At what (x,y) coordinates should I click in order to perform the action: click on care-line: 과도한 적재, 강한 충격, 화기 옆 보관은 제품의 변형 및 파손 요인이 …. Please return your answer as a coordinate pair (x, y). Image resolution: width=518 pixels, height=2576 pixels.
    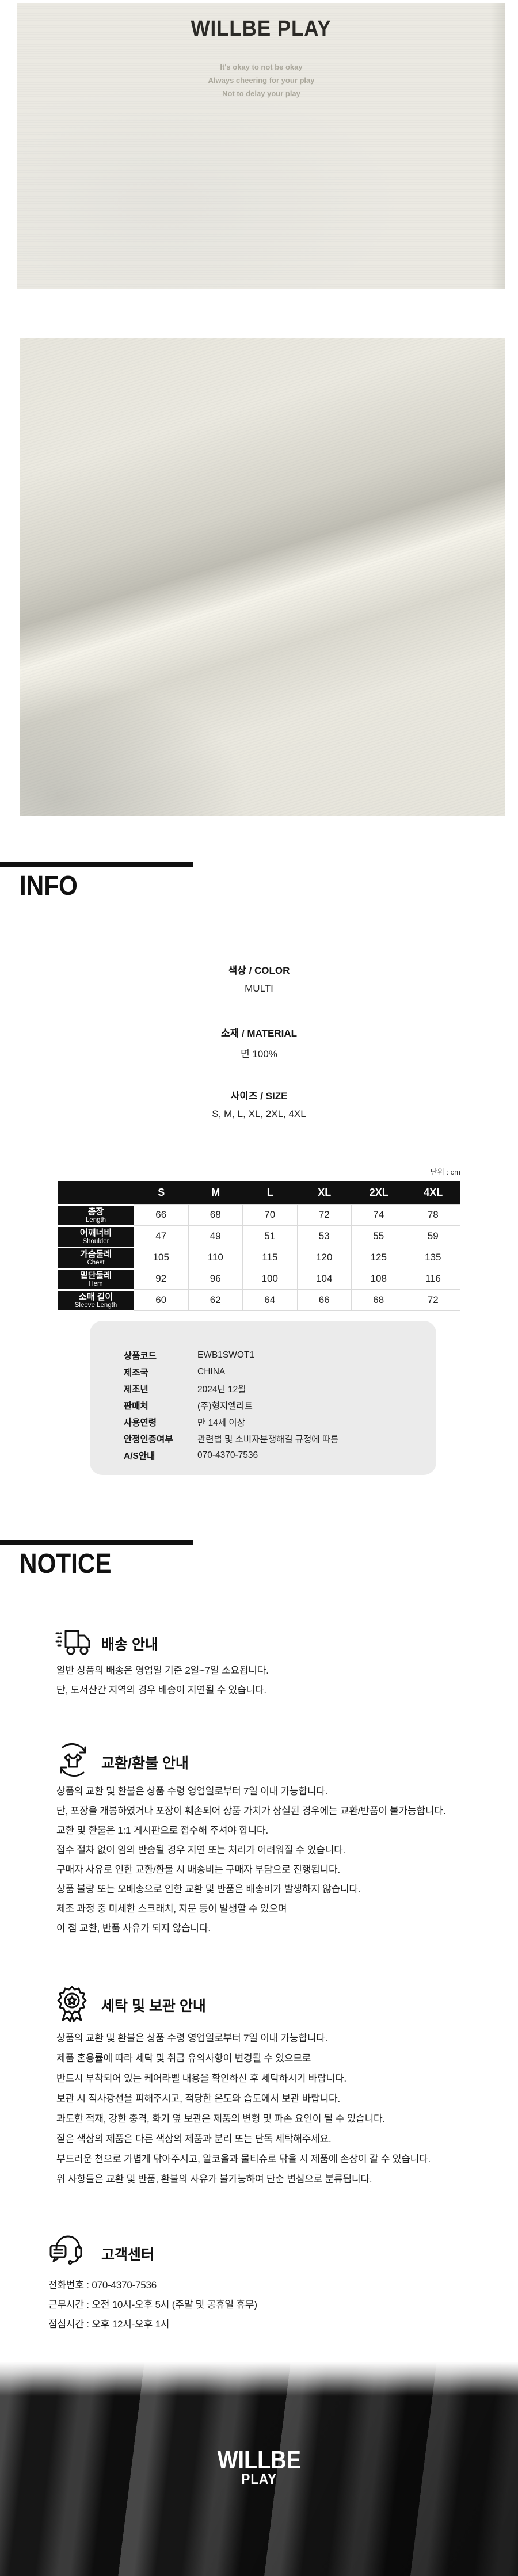
    Looking at the image, I should click on (221, 2118).